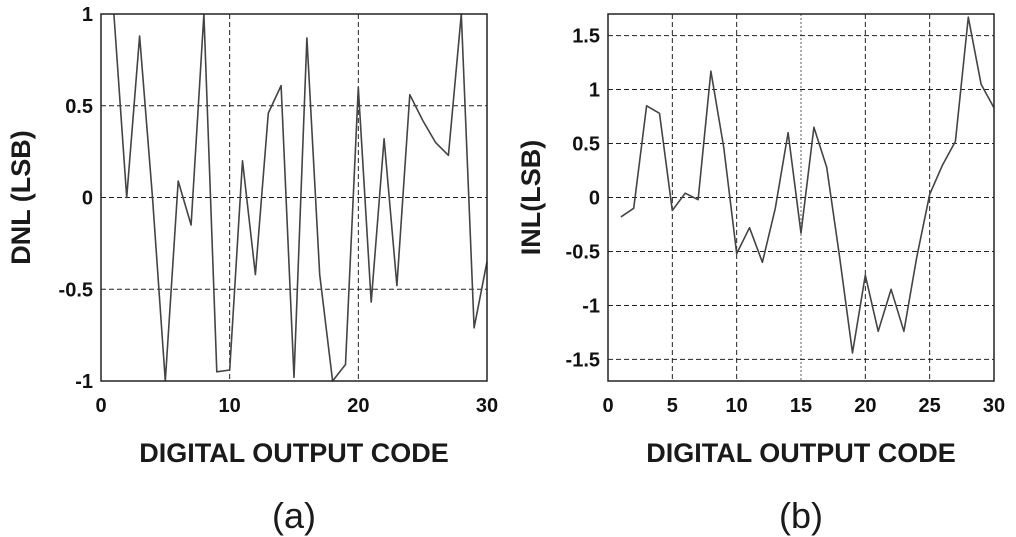 The image size is (1016, 537). What do you see at coordinates (930, 406) in the screenshot?
I see `x-tick-label: 25` at bounding box center [930, 406].